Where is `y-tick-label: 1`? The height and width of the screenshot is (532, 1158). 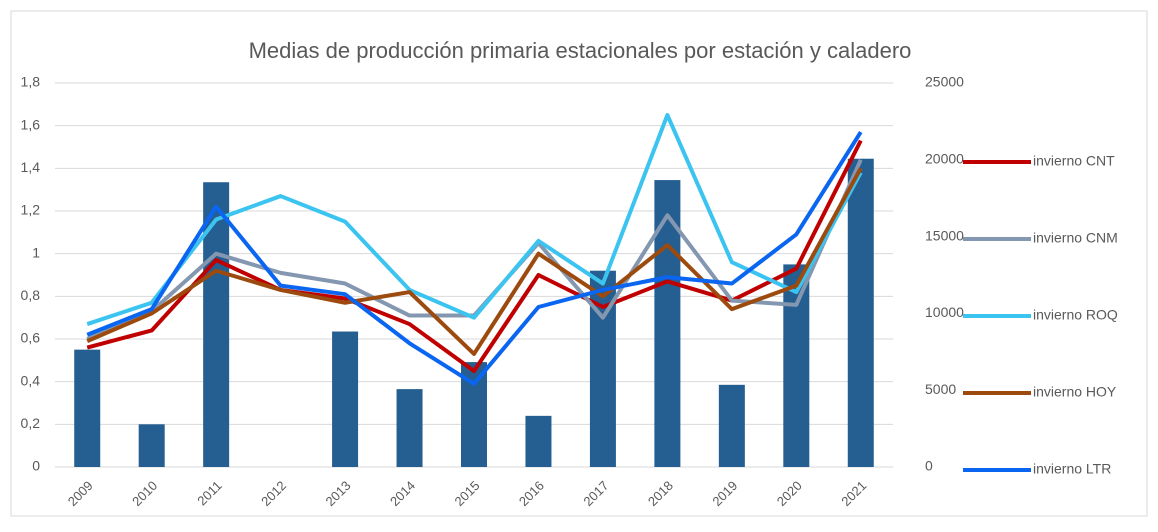
y-tick-label: 1 is located at coordinates (36, 252).